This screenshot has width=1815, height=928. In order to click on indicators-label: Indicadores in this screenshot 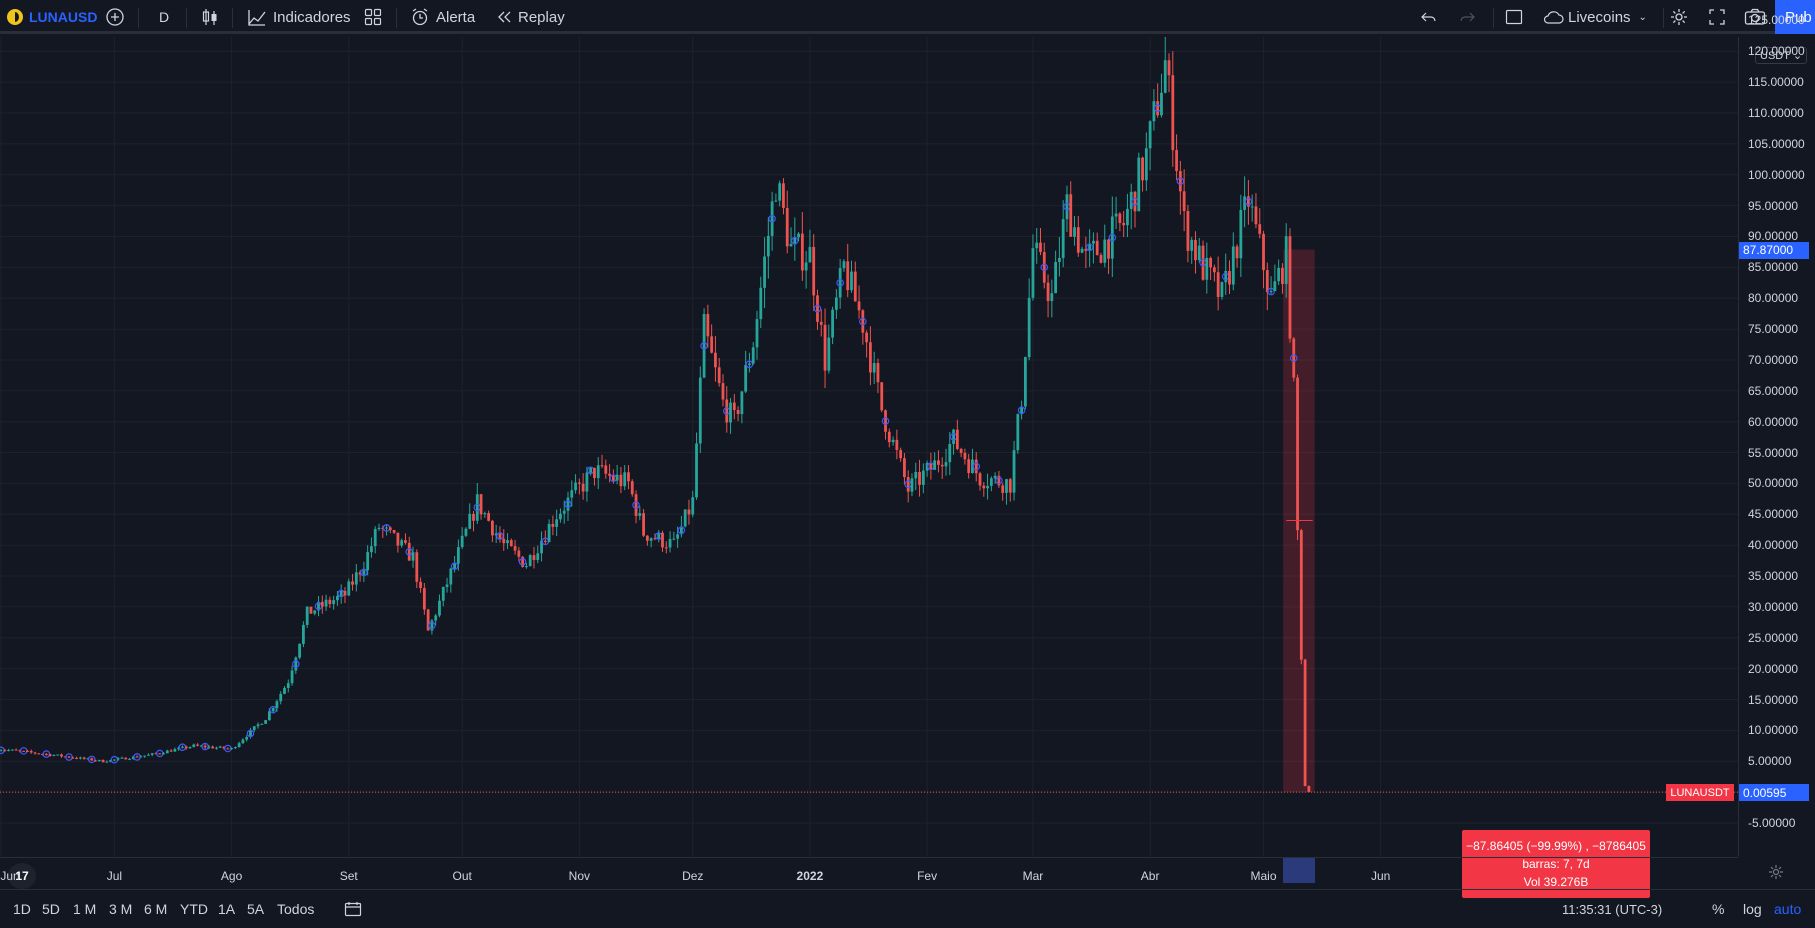, I will do `click(312, 17)`.